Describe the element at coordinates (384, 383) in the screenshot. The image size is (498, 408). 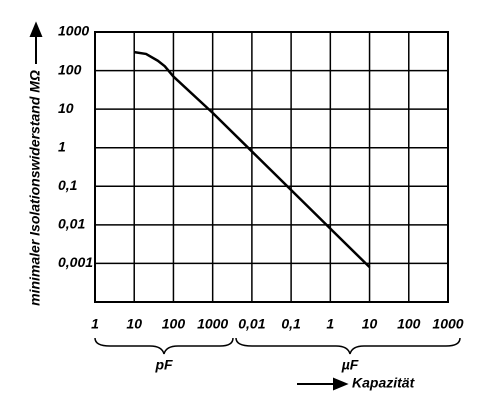
I see `x-axis-label: Kapazität` at that location.